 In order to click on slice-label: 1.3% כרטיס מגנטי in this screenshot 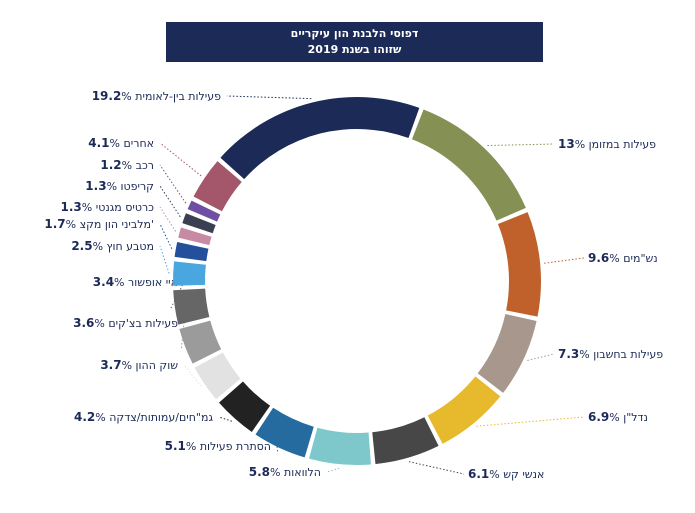, I will do `click(108, 207)`.